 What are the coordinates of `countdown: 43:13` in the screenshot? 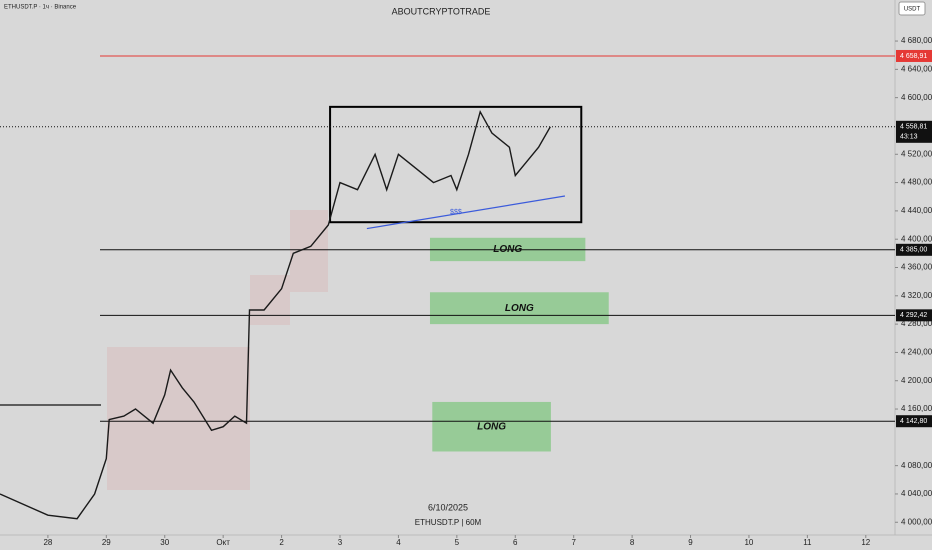 It's located at (909, 137).